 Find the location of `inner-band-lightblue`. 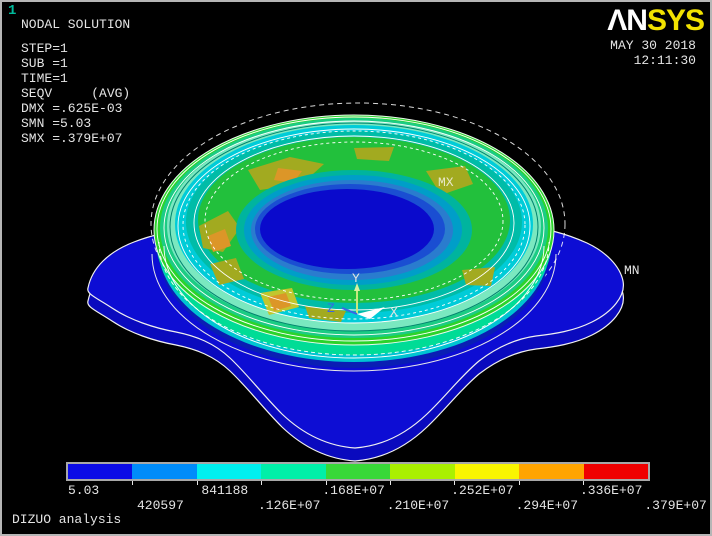

inner-band-lightblue is located at coordinates (352, 230).